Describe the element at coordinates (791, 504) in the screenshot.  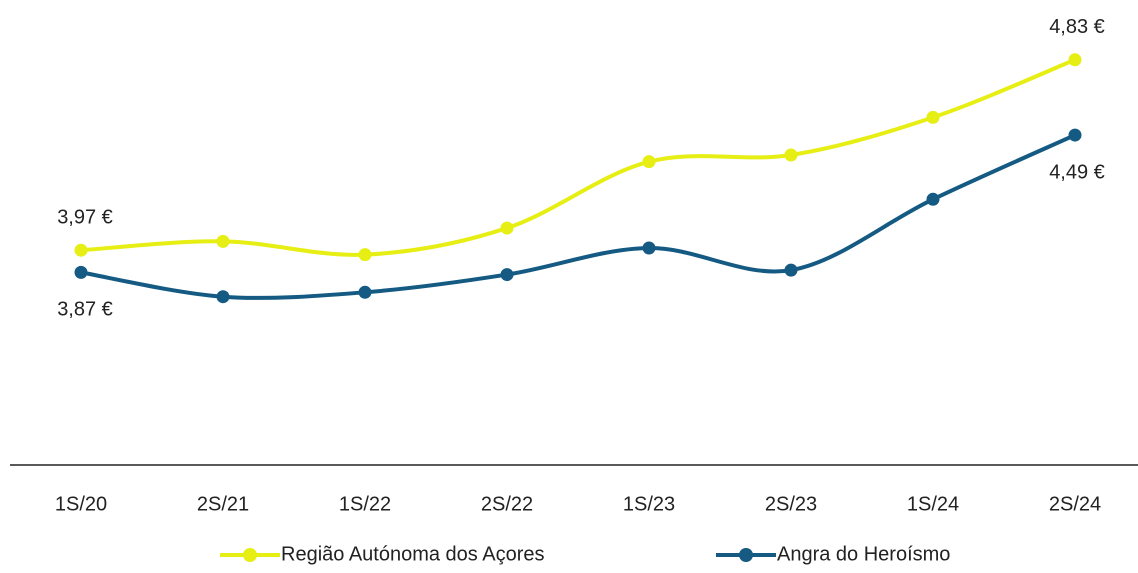
I see `x-tick-label: 2S/23` at that location.